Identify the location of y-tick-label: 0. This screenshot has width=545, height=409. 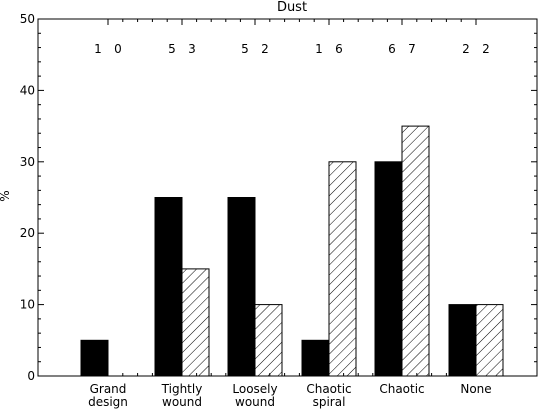
(31, 376).